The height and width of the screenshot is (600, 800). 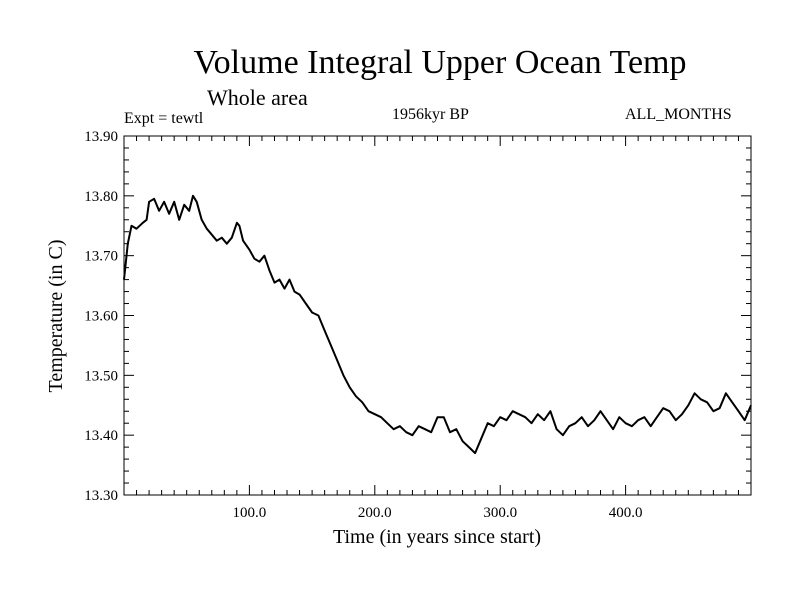 What do you see at coordinates (626, 513) in the screenshot?
I see `x-tick-label: 400.0` at bounding box center [626, 513].